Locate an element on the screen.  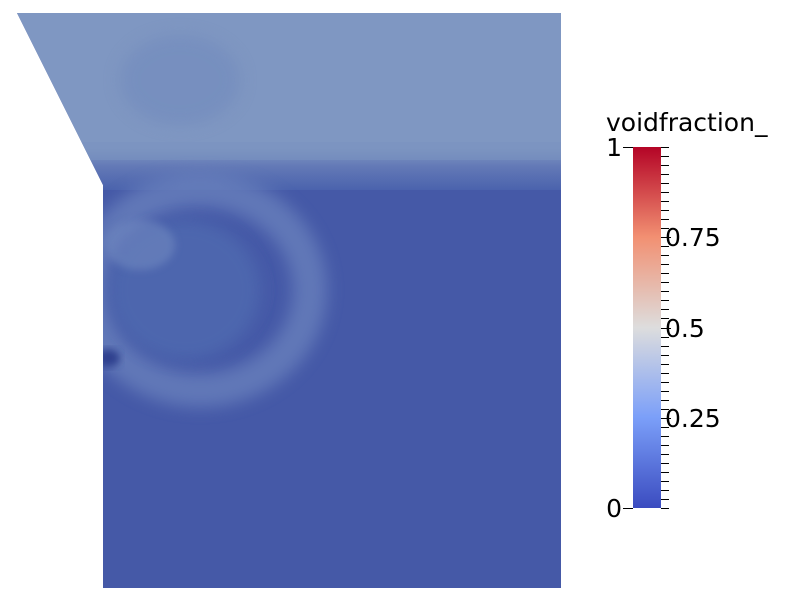
min-spot is located at coordinates (108, 358).